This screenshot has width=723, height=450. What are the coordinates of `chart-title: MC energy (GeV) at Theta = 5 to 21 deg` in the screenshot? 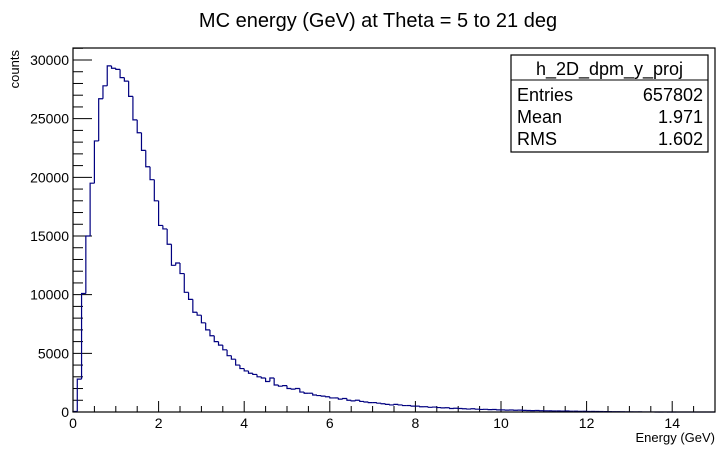 It's located at (378, 21).